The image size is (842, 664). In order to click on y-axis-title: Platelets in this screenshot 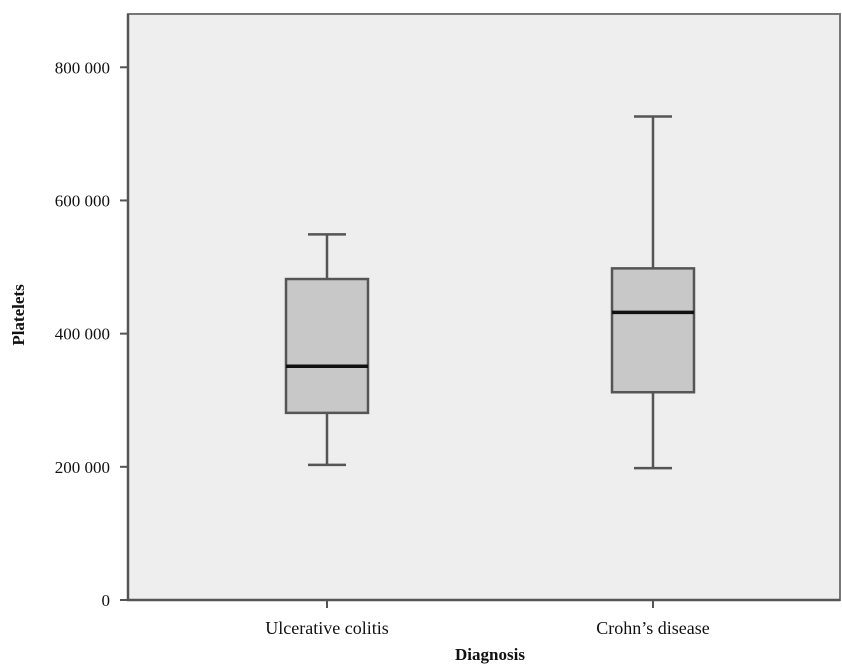, I will do `click(18, 315)`.